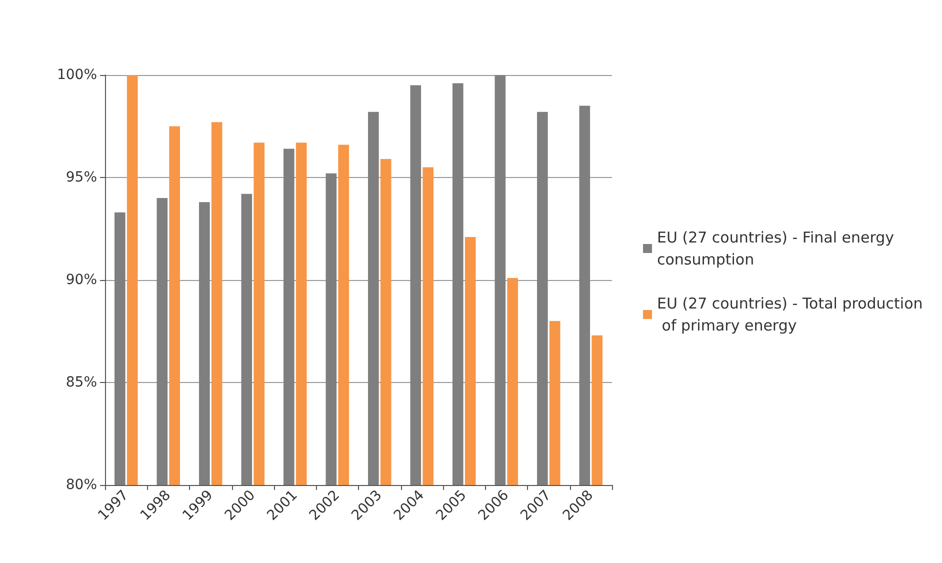 The width and height of the screenshot is (942, 563). What do you see at coordinates (790, 314) in the screenshot?
I see `legend-label: EU (27 countries) - Total production of primary energy` at bounding box center [790, 314].